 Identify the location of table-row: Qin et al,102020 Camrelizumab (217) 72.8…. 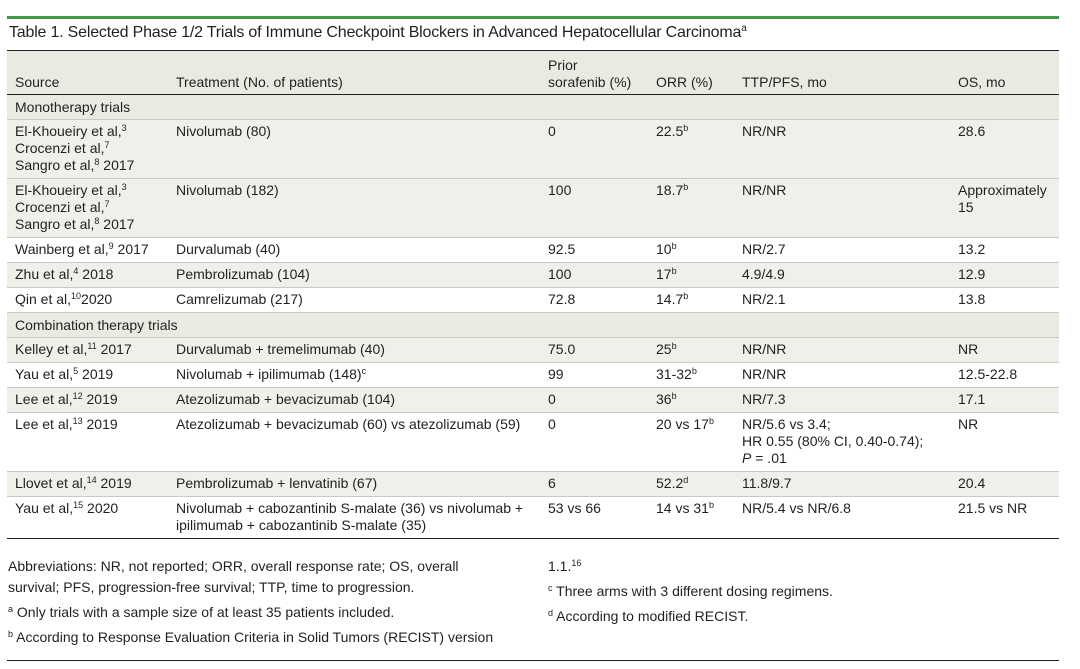
(533, 300).